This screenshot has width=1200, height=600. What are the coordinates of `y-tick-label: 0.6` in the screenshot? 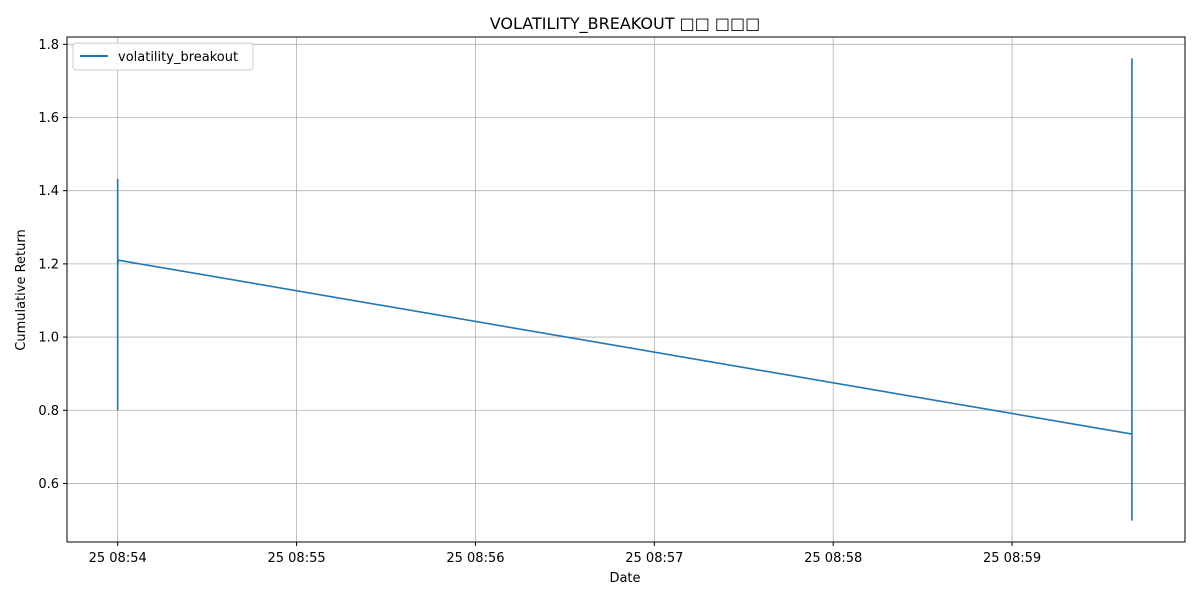 It's located at (48, 484).